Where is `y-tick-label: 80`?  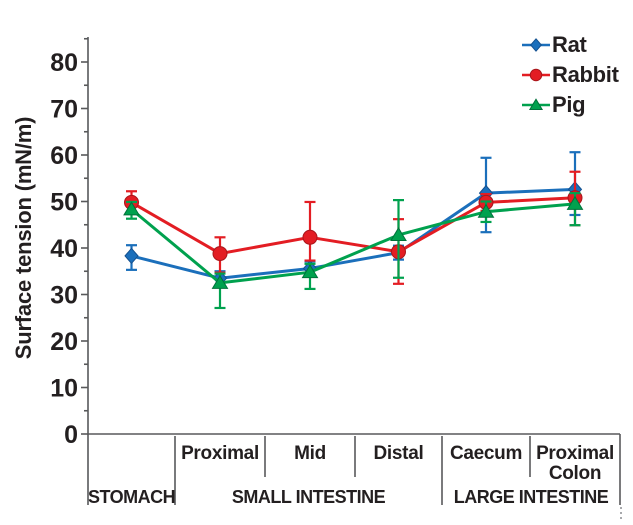 y-tick-label: 80 is located at coordinates (64, 63).